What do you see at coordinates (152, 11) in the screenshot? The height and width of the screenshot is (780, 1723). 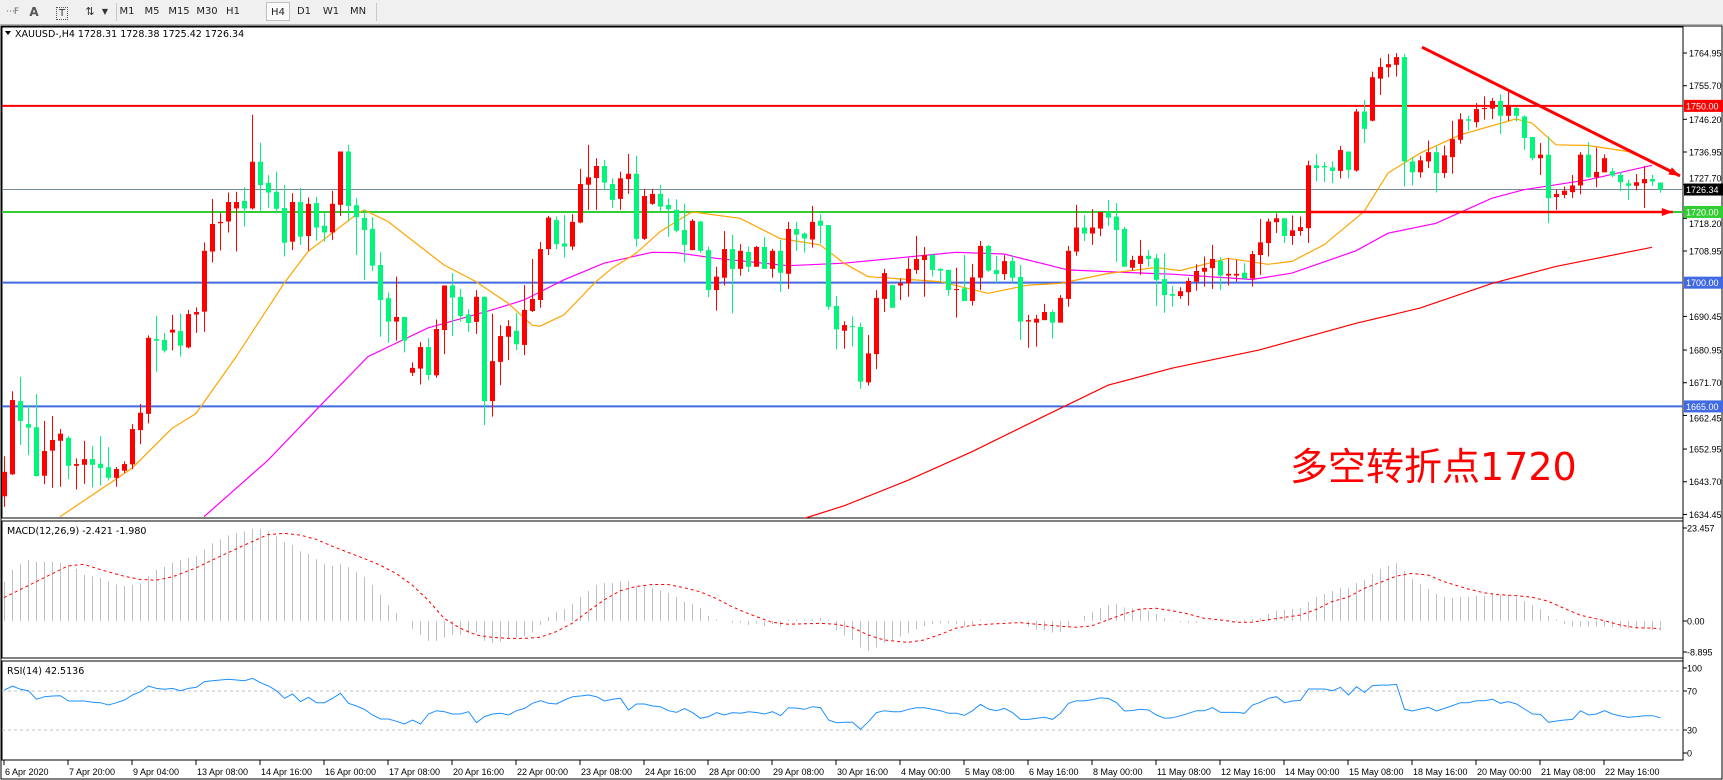 I see `timeframe-m5: M5` at bounding box center [152, 11].